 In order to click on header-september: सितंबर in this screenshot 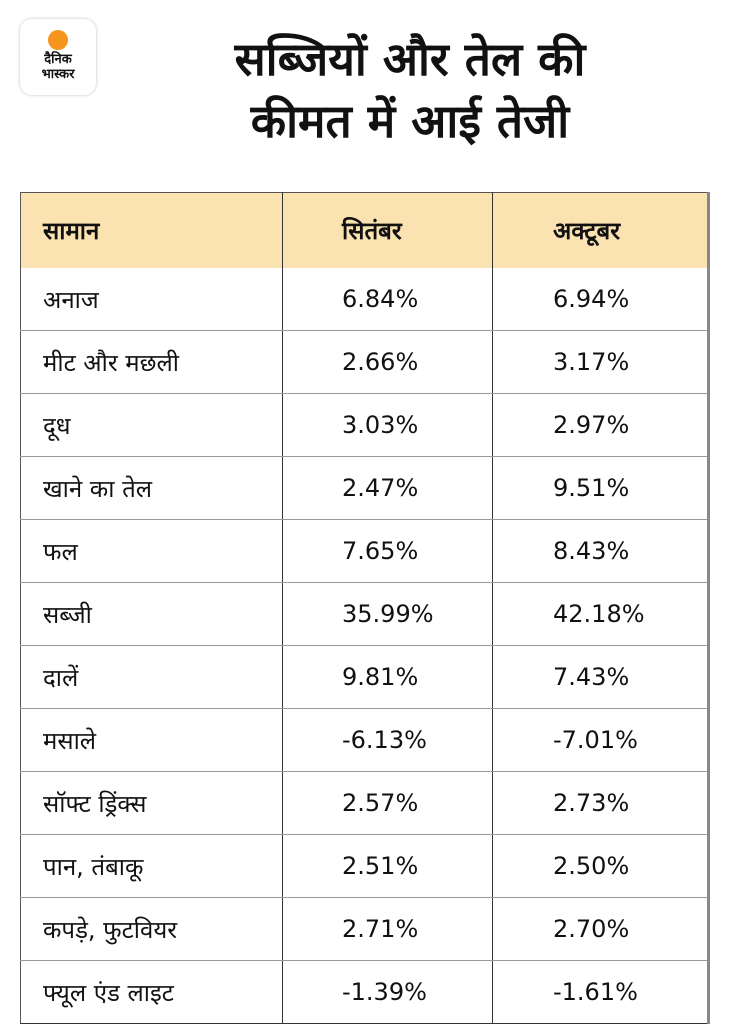, I will do `click(387, 230)`.